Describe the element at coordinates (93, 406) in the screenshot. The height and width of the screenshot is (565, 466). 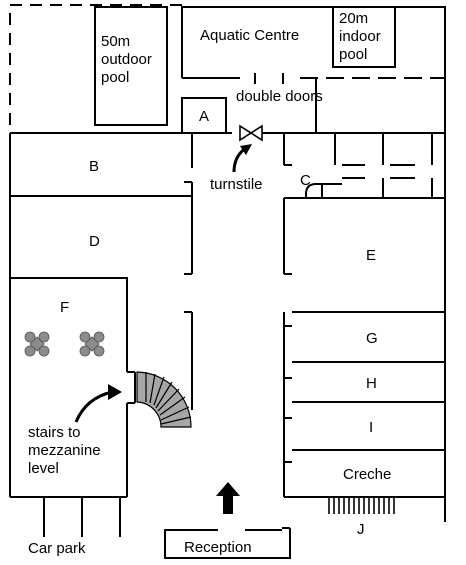
I see `stairs-arrow-icon` at that location.